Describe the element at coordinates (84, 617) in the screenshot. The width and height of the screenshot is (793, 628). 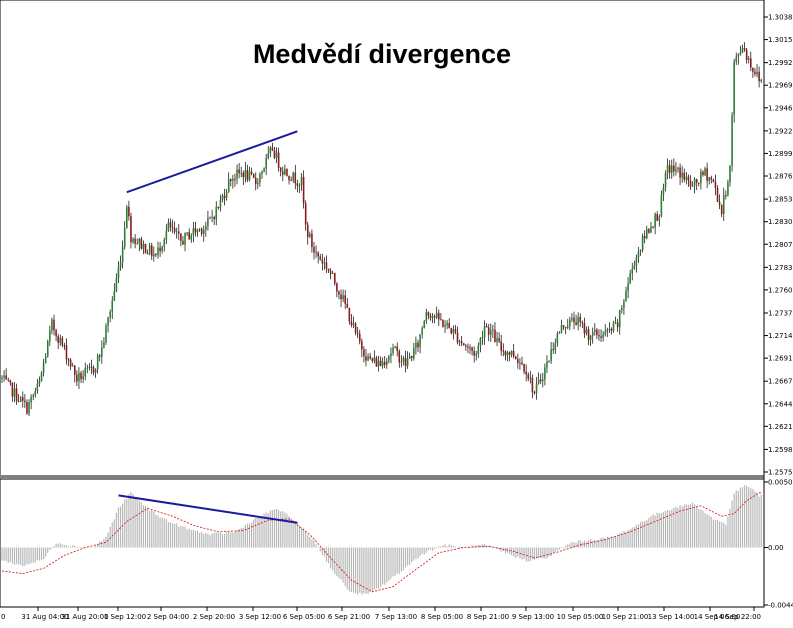
I see `time-tick-label: 31 Aug 20:00` at that location.